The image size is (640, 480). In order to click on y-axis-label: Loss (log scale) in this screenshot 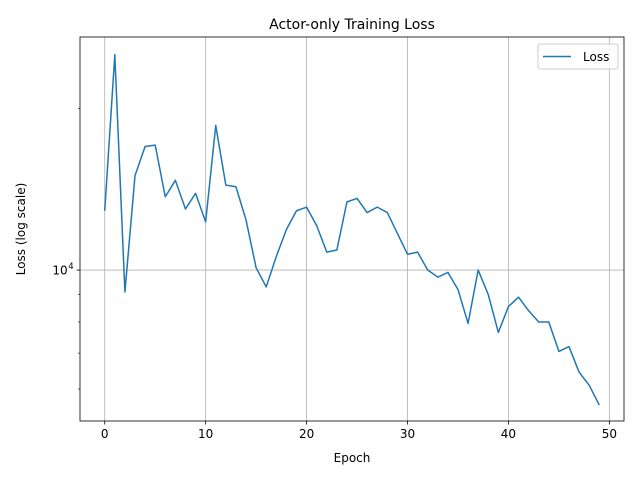, I will do `click(21, 229)`.